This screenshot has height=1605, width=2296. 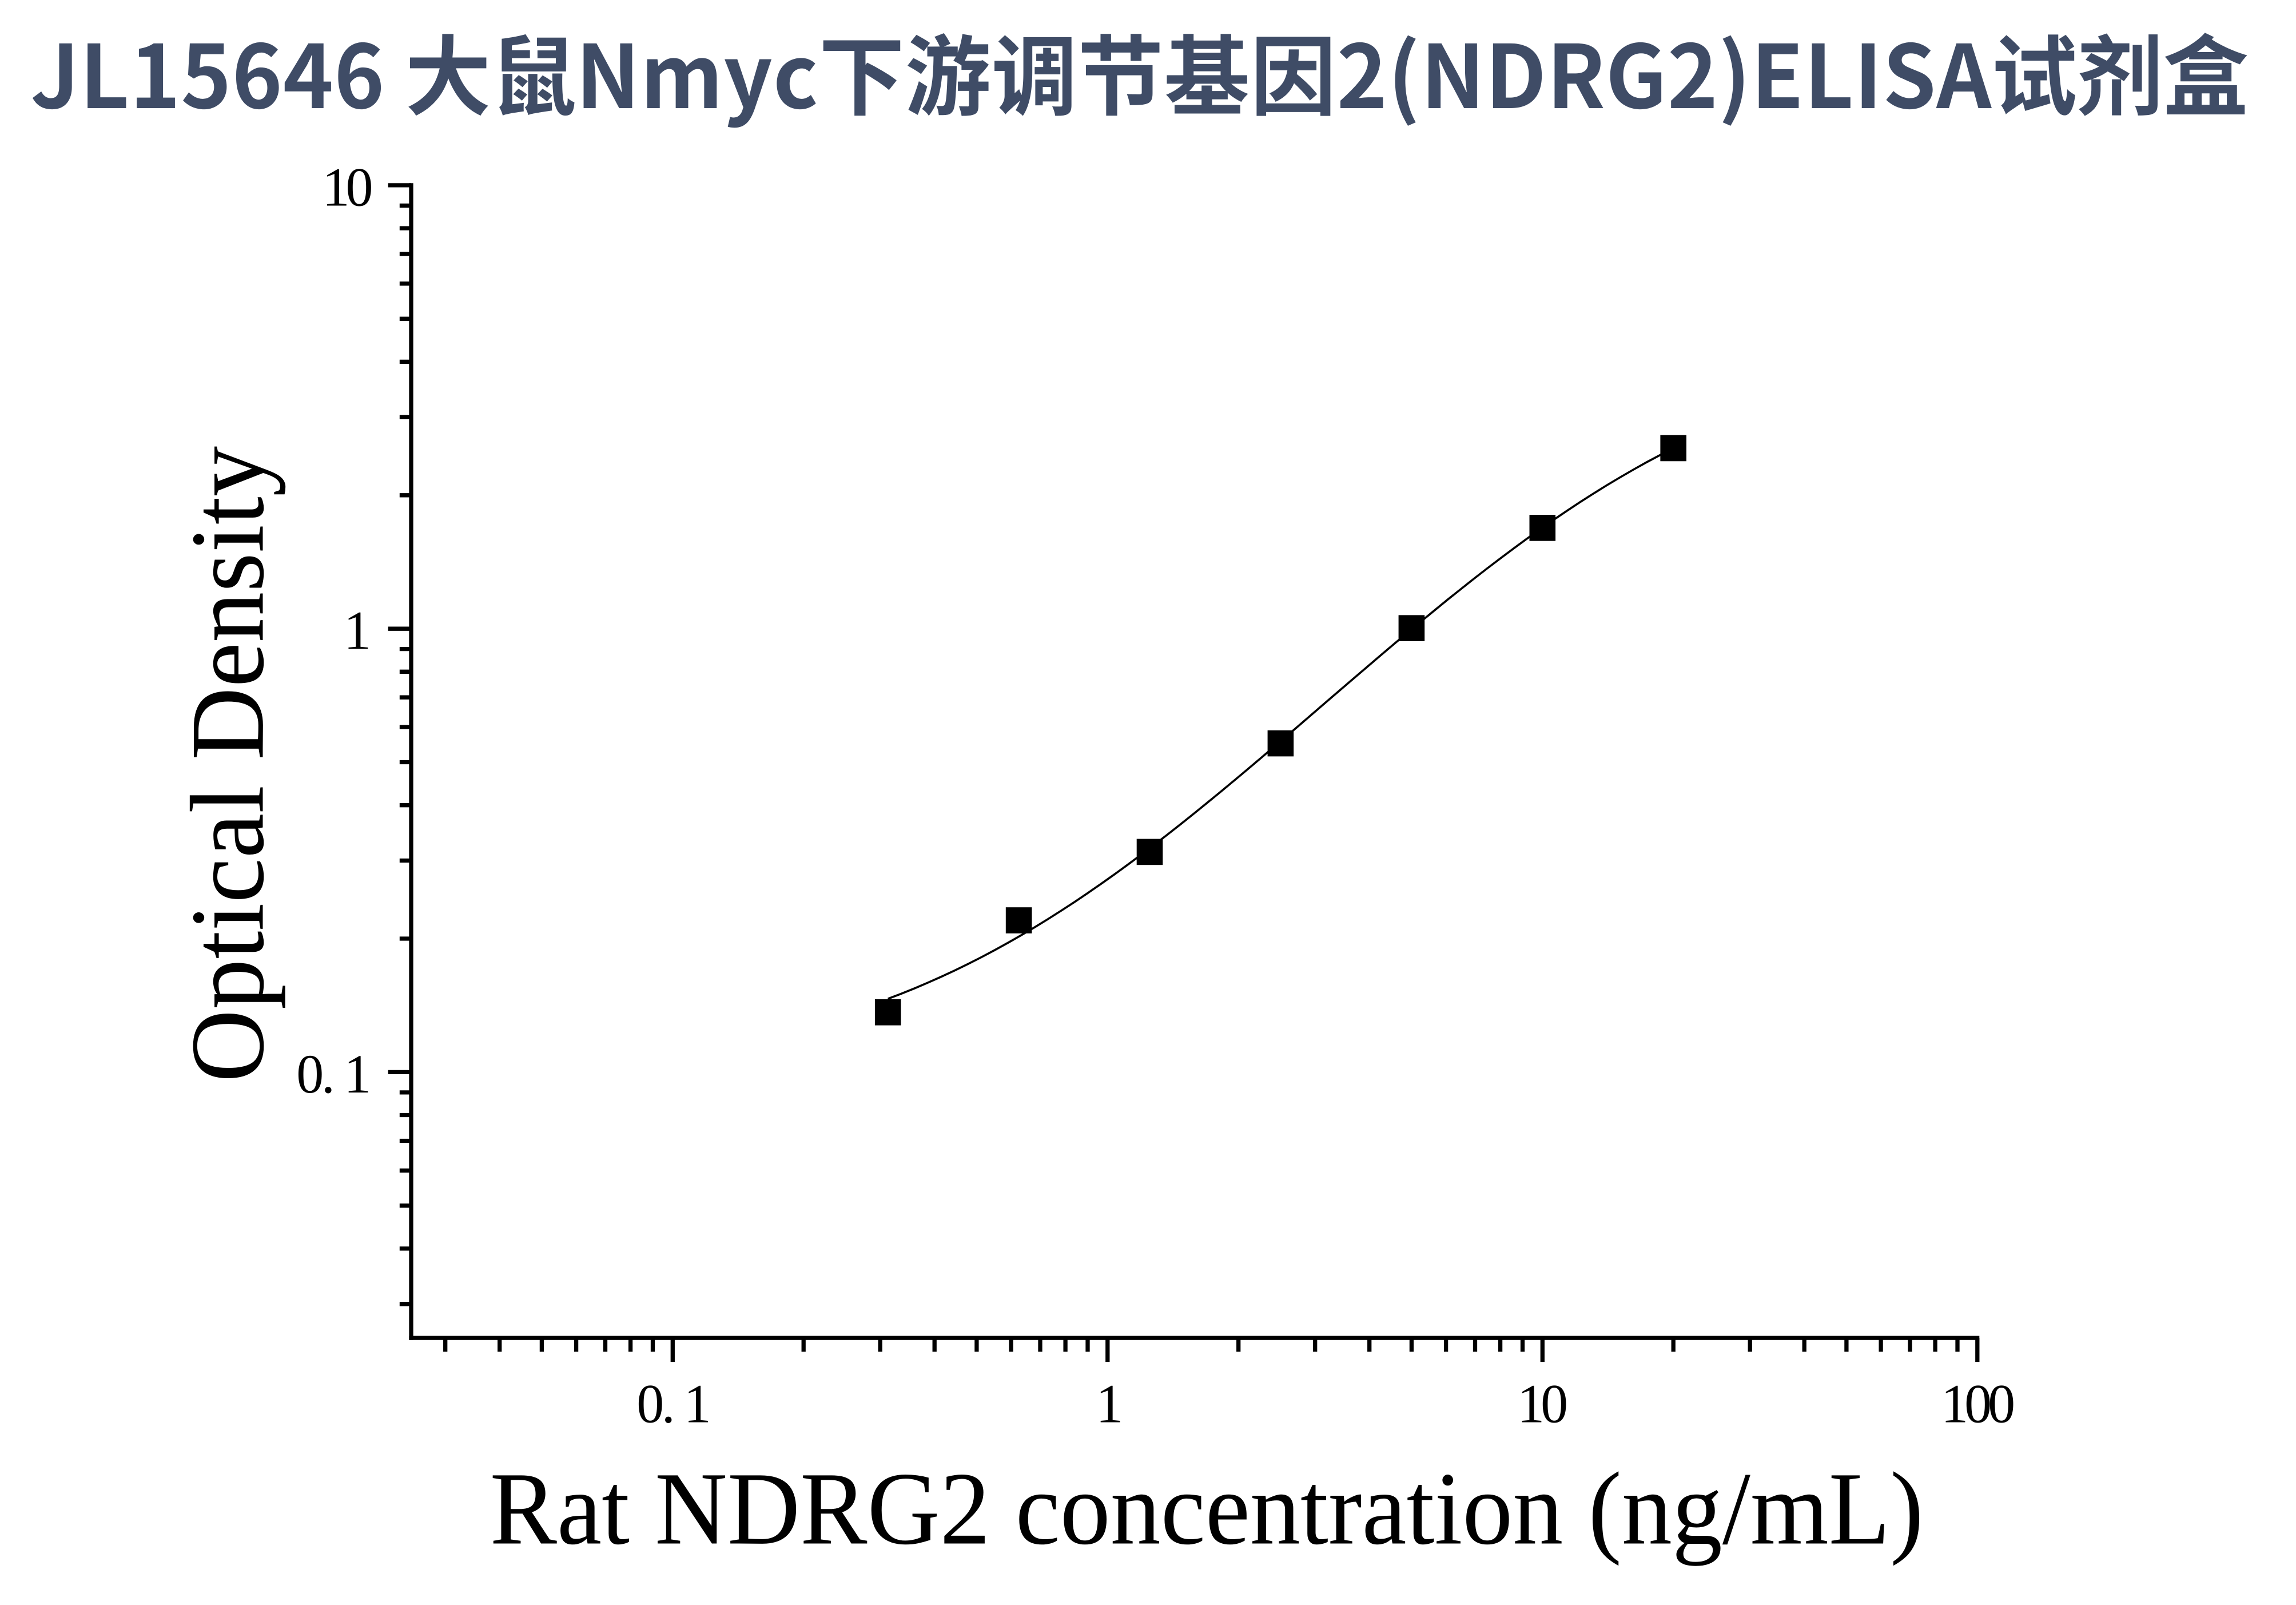 I want to click on svg-text: 100, so click(x=1978, y=1404).